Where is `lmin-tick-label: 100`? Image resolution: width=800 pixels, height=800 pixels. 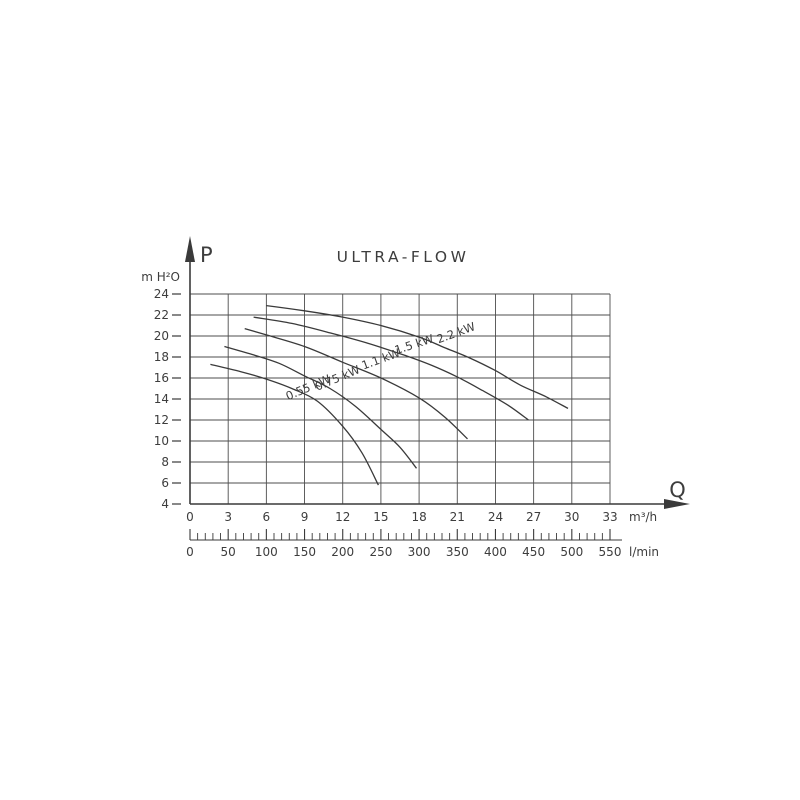
lmin-tick-label: 100 is located at coordinates (266, 552).